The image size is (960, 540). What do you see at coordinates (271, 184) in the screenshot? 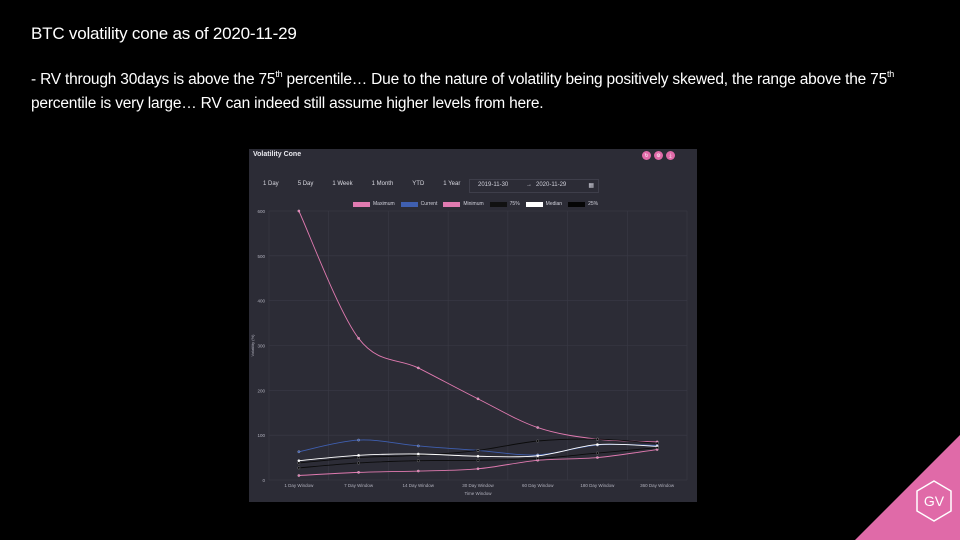
I see `range-1-day-button: 1 Day` at bounding box center [271, 184].